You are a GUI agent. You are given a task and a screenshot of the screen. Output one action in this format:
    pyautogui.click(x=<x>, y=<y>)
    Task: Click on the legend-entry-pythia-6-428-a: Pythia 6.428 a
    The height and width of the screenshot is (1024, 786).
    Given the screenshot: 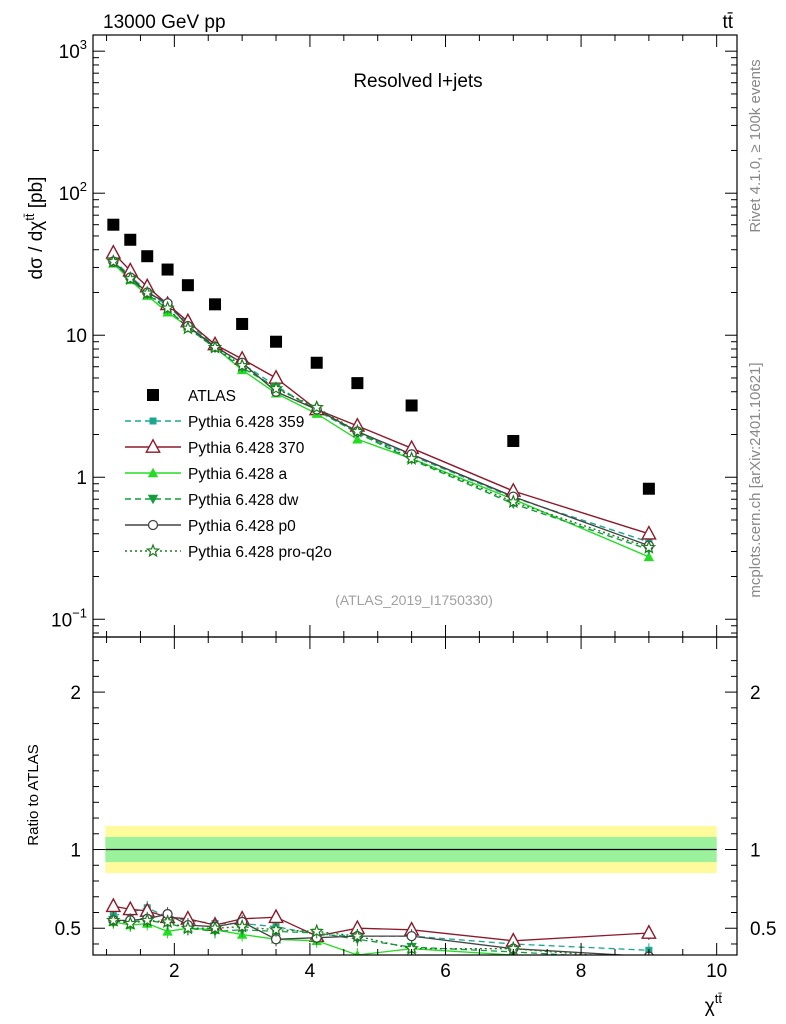 What is the action you would take?
    pyautogui.click(x=206, y=474)
    